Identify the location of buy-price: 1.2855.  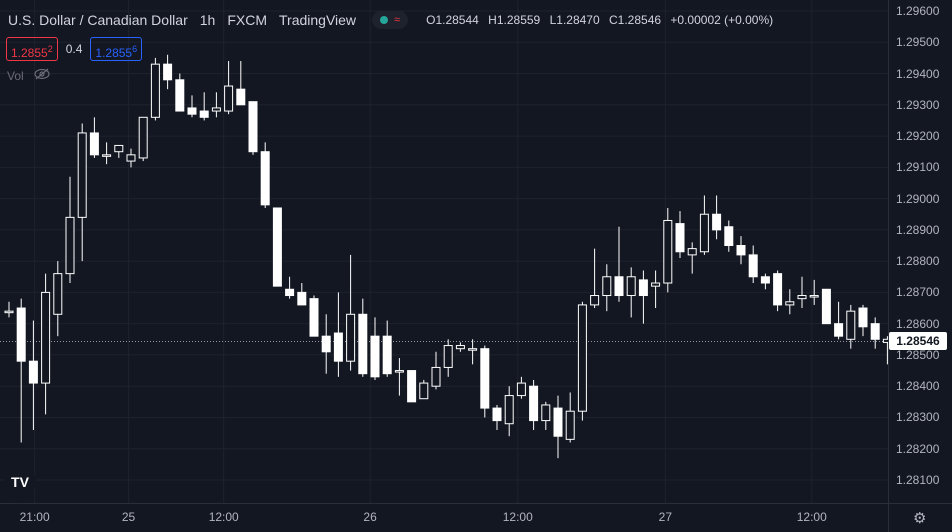
(114, 53).